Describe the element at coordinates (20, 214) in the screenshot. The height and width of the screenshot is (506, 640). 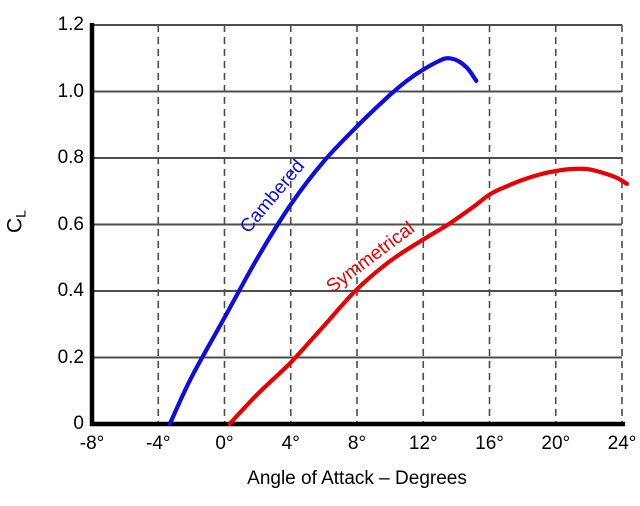
I see `y-axis-title-subscript: L` at that location.